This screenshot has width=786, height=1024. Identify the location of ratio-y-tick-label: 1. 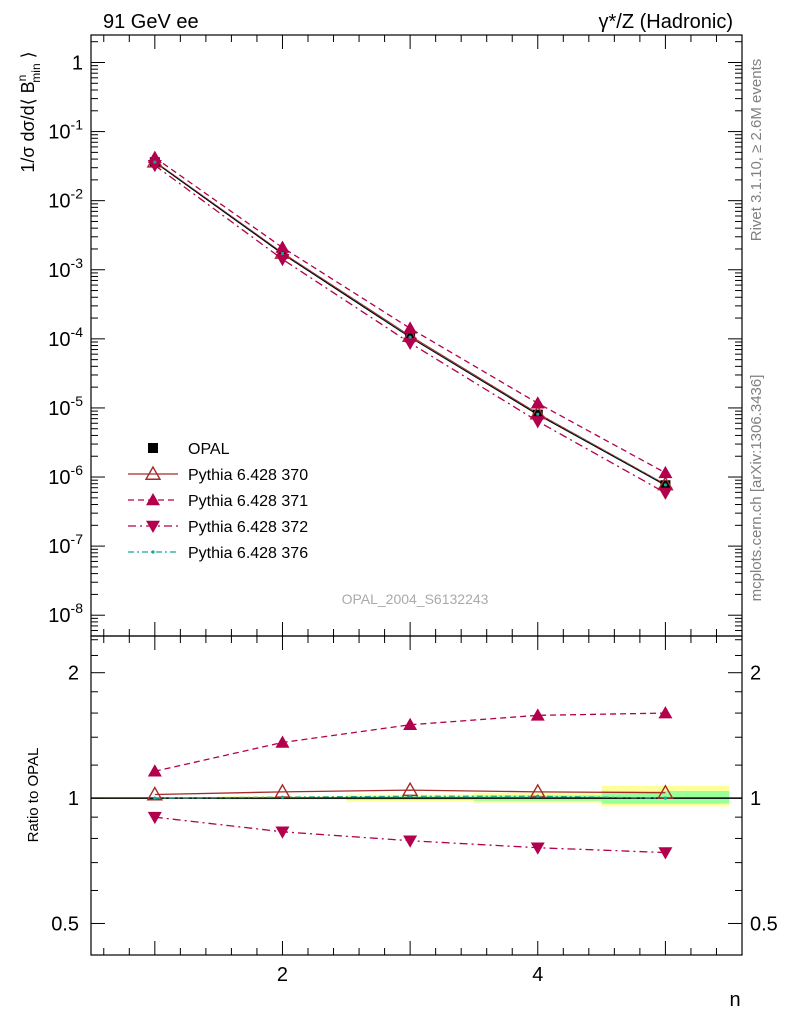
(73, 799).